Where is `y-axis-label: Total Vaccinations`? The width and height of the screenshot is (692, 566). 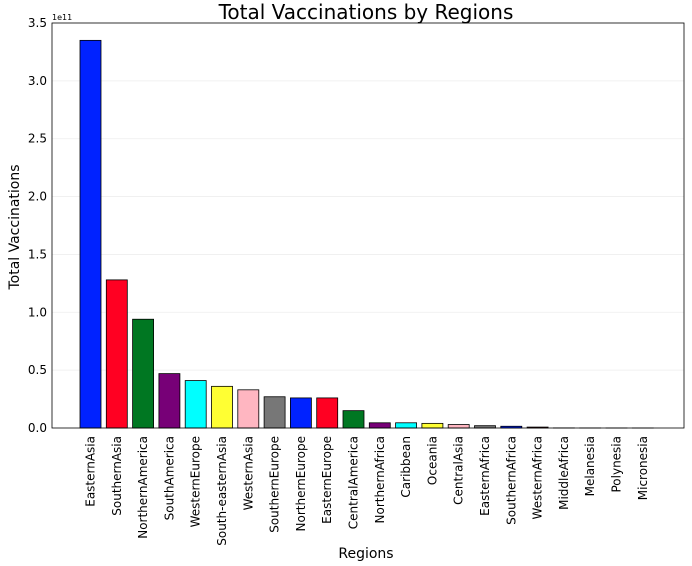 y-axis-label: Total Vaccinations is located at coordinates (15, 227).